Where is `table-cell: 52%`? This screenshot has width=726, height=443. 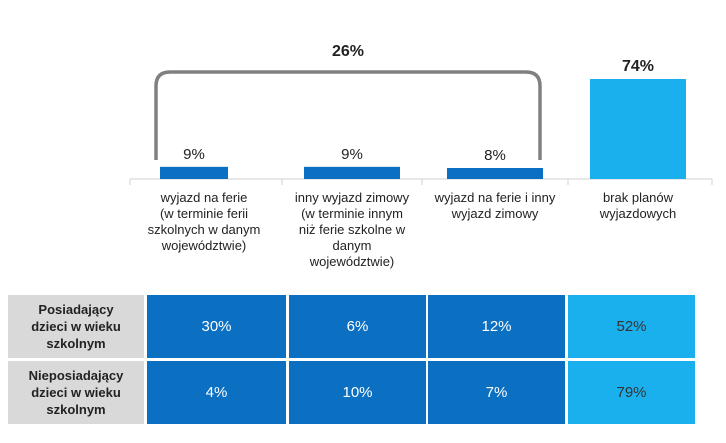 table-cell: 52% is located at coordinates (631, 326).